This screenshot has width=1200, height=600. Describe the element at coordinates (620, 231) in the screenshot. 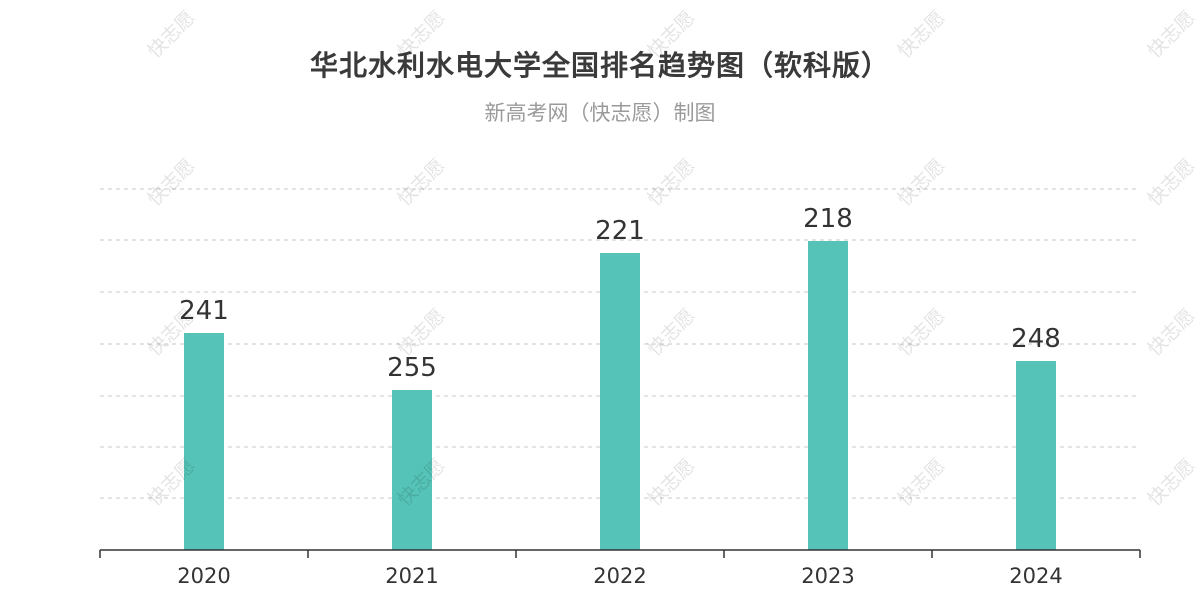

I see `value-label-2022: 221` at that location.